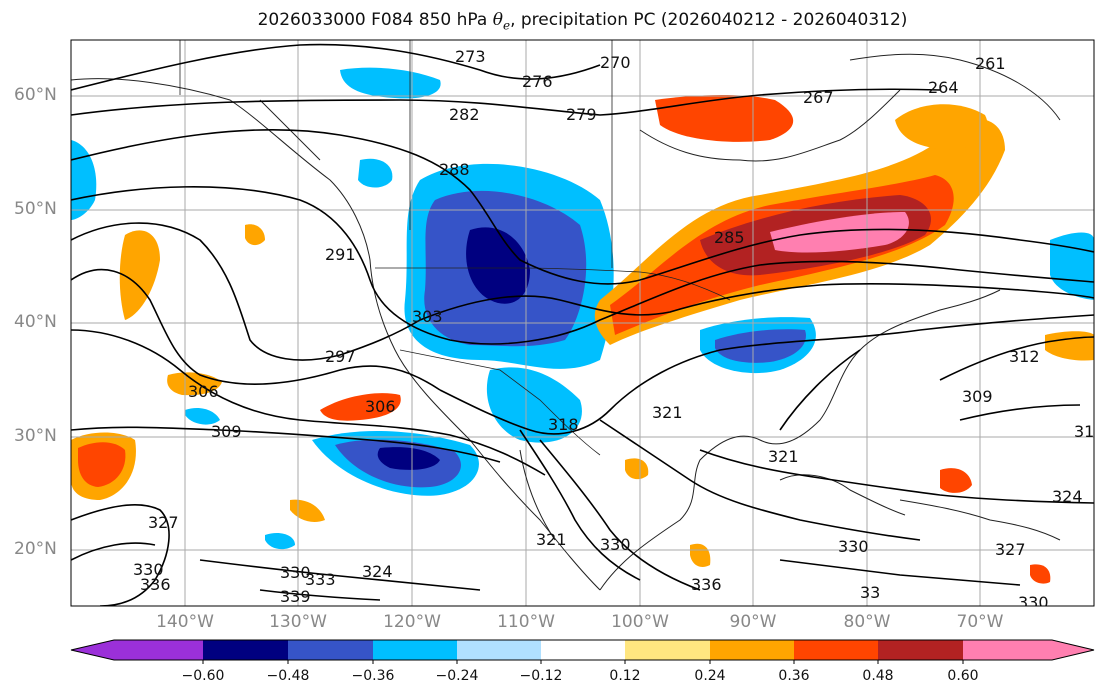 Image resolution: width=1105 pixels, height=700 pixels. What do you see at coordinates (340, 254) in the screenshot?
I see `contour-label: 291` at bounding box center [340, 254].